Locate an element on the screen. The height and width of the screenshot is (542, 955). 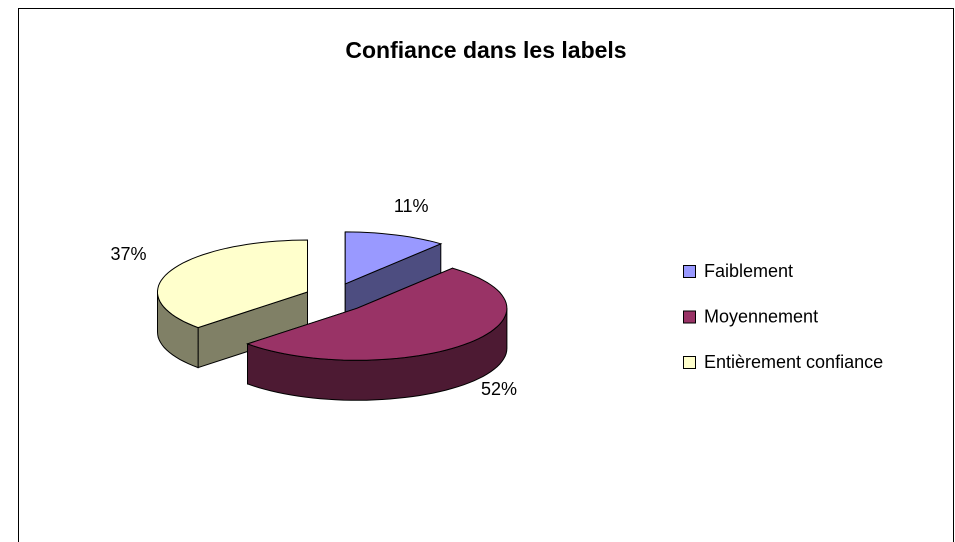
chart-title: Confiance dans les labels is located at coordinates (485, 50).